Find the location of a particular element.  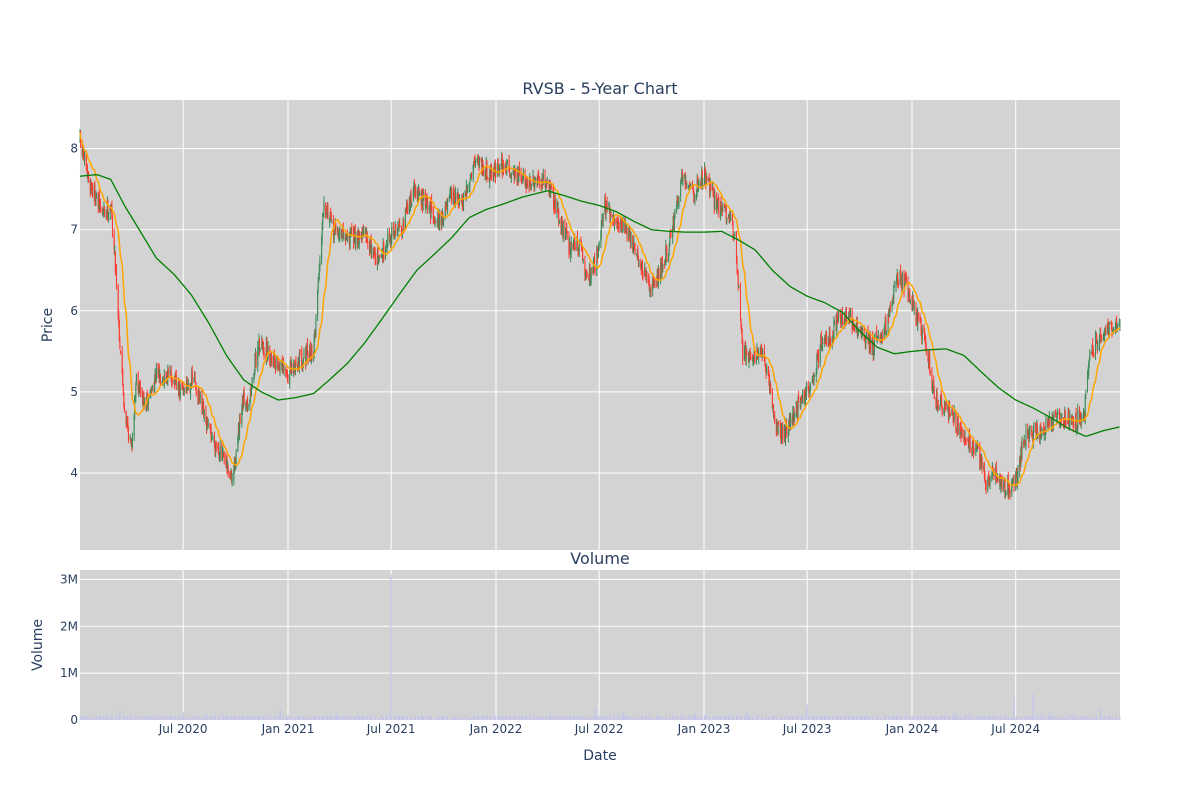

price-y-tick-label: 5 is located at coordinates (74, 392).